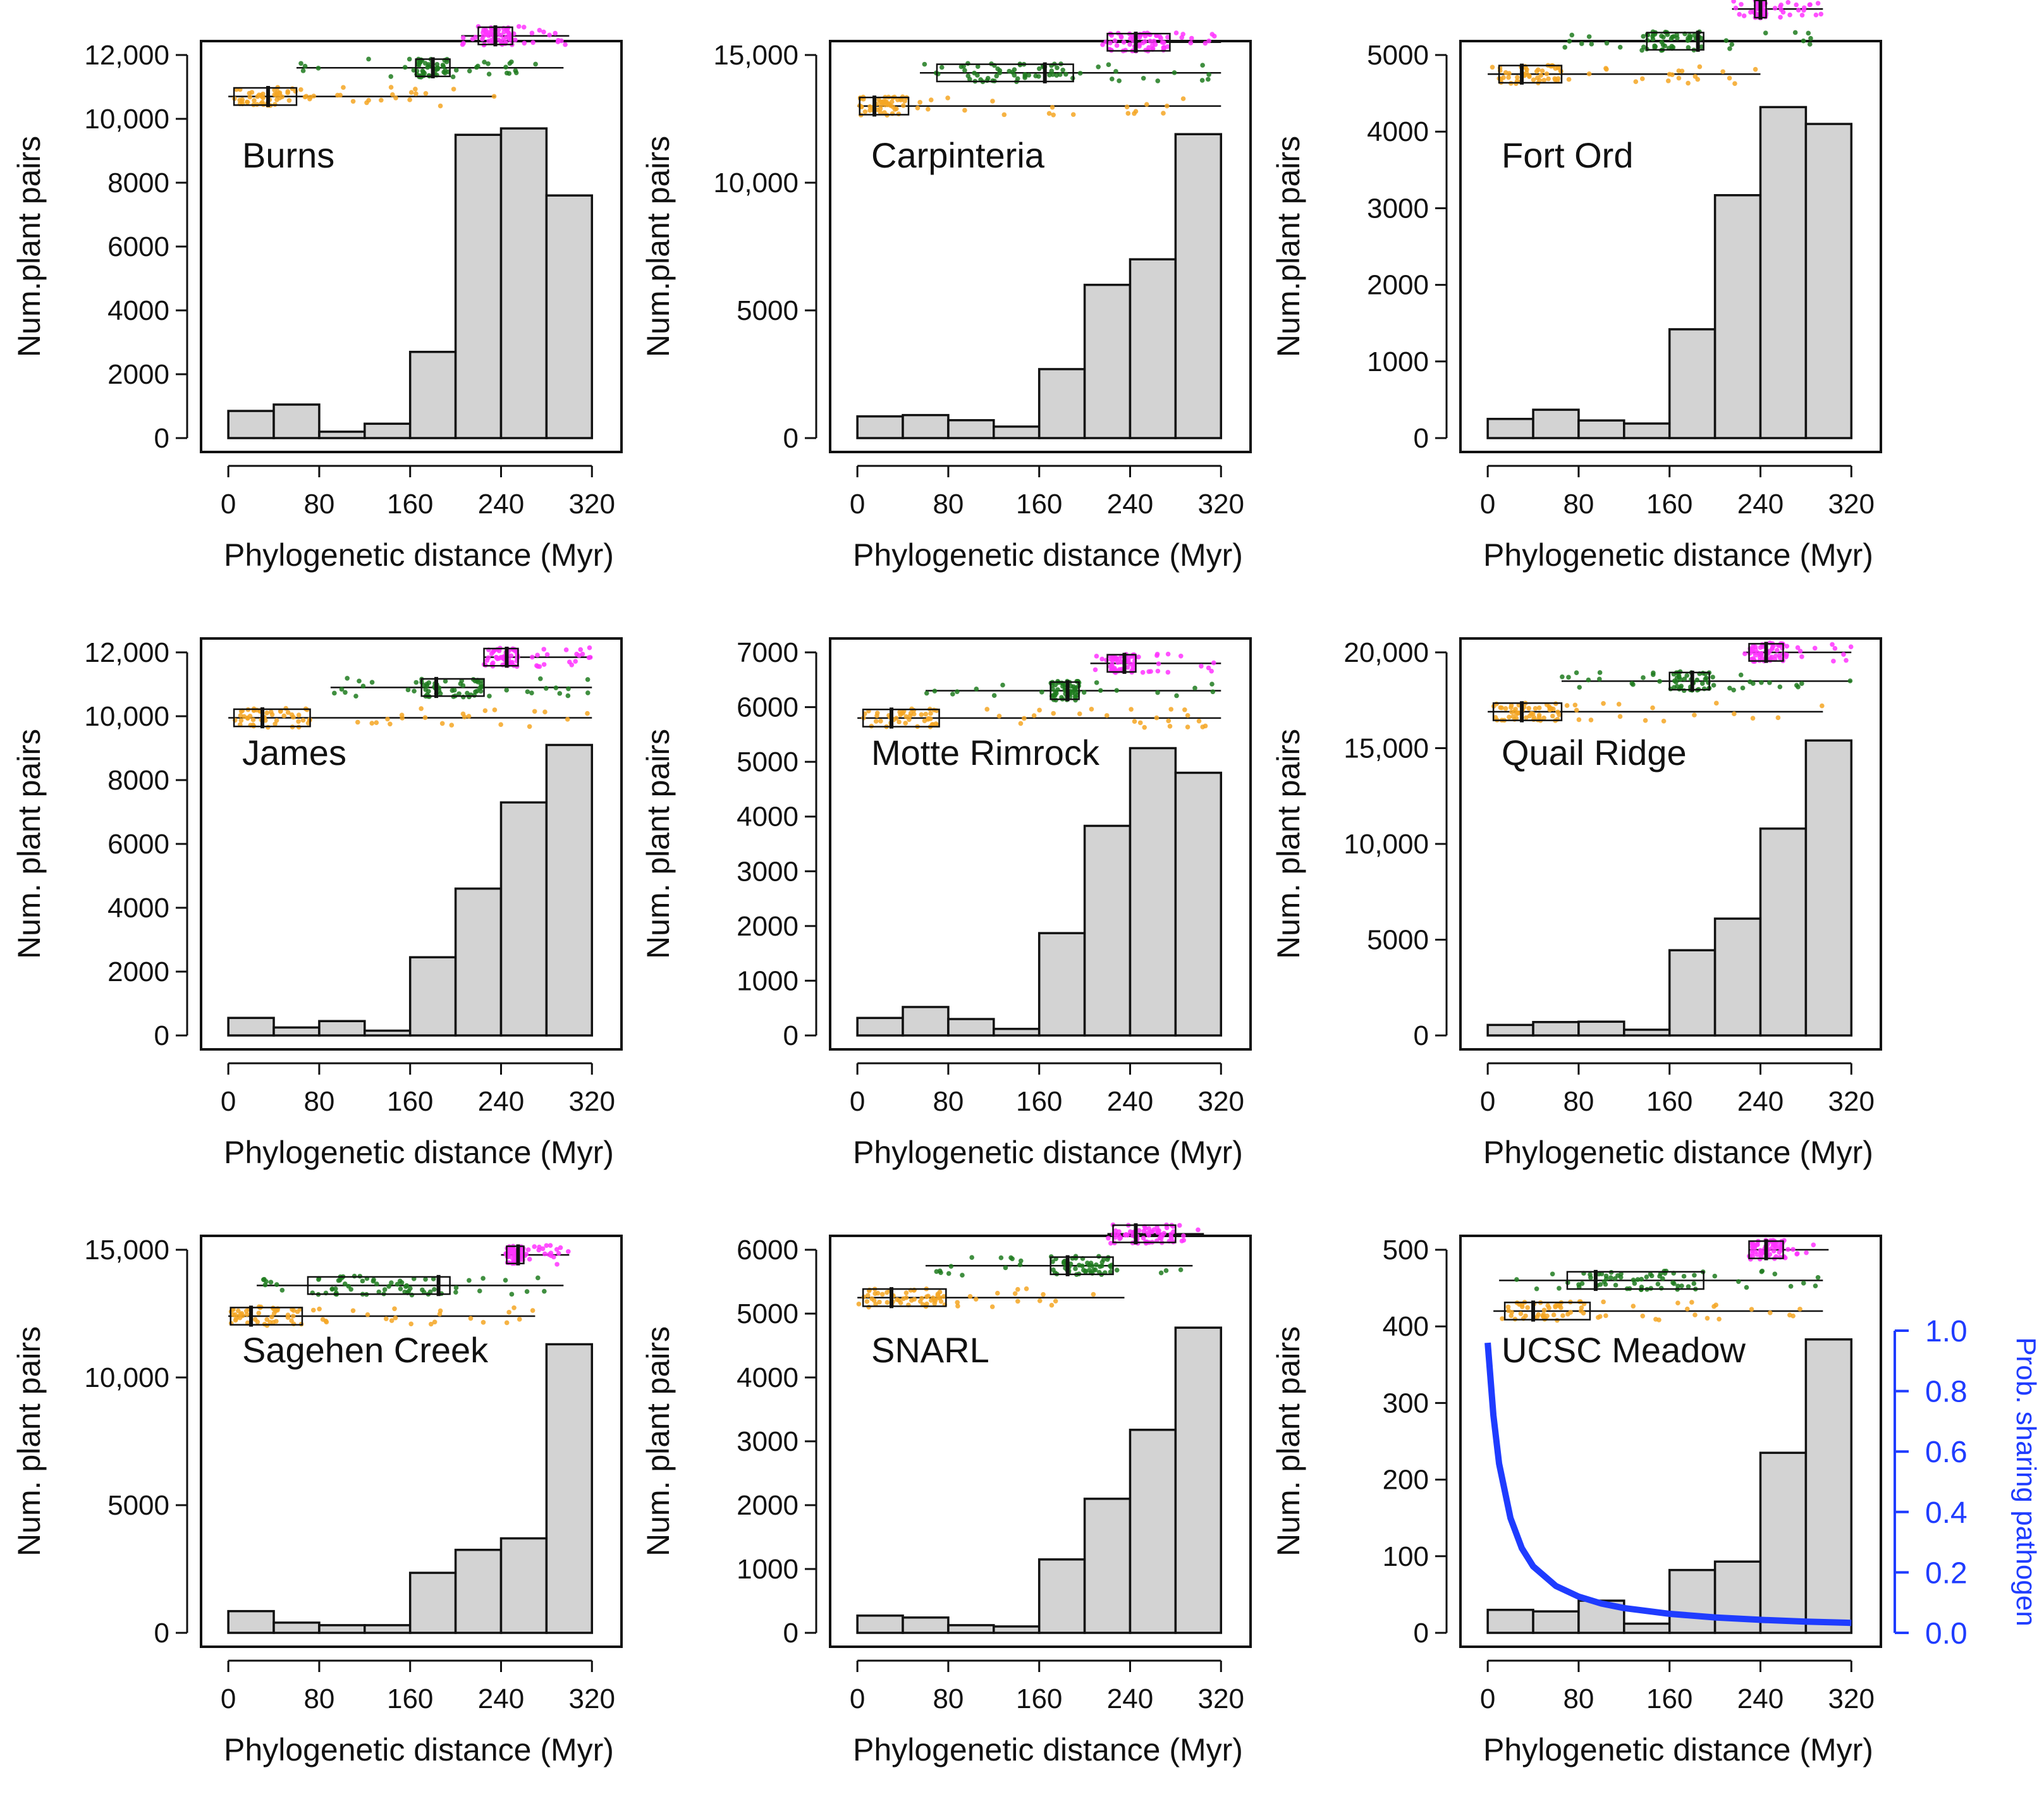 This screenshot has height=1801, width=2044. I want to click on y-axis-title: Num.plant pairs, so click(1288, 246).